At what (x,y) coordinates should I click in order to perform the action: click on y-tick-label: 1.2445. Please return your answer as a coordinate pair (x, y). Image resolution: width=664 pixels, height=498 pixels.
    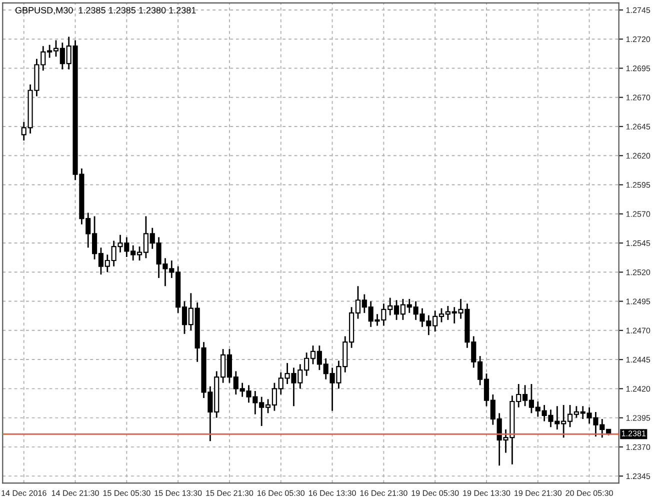
    Looking at the image, I should click on (638, 359).